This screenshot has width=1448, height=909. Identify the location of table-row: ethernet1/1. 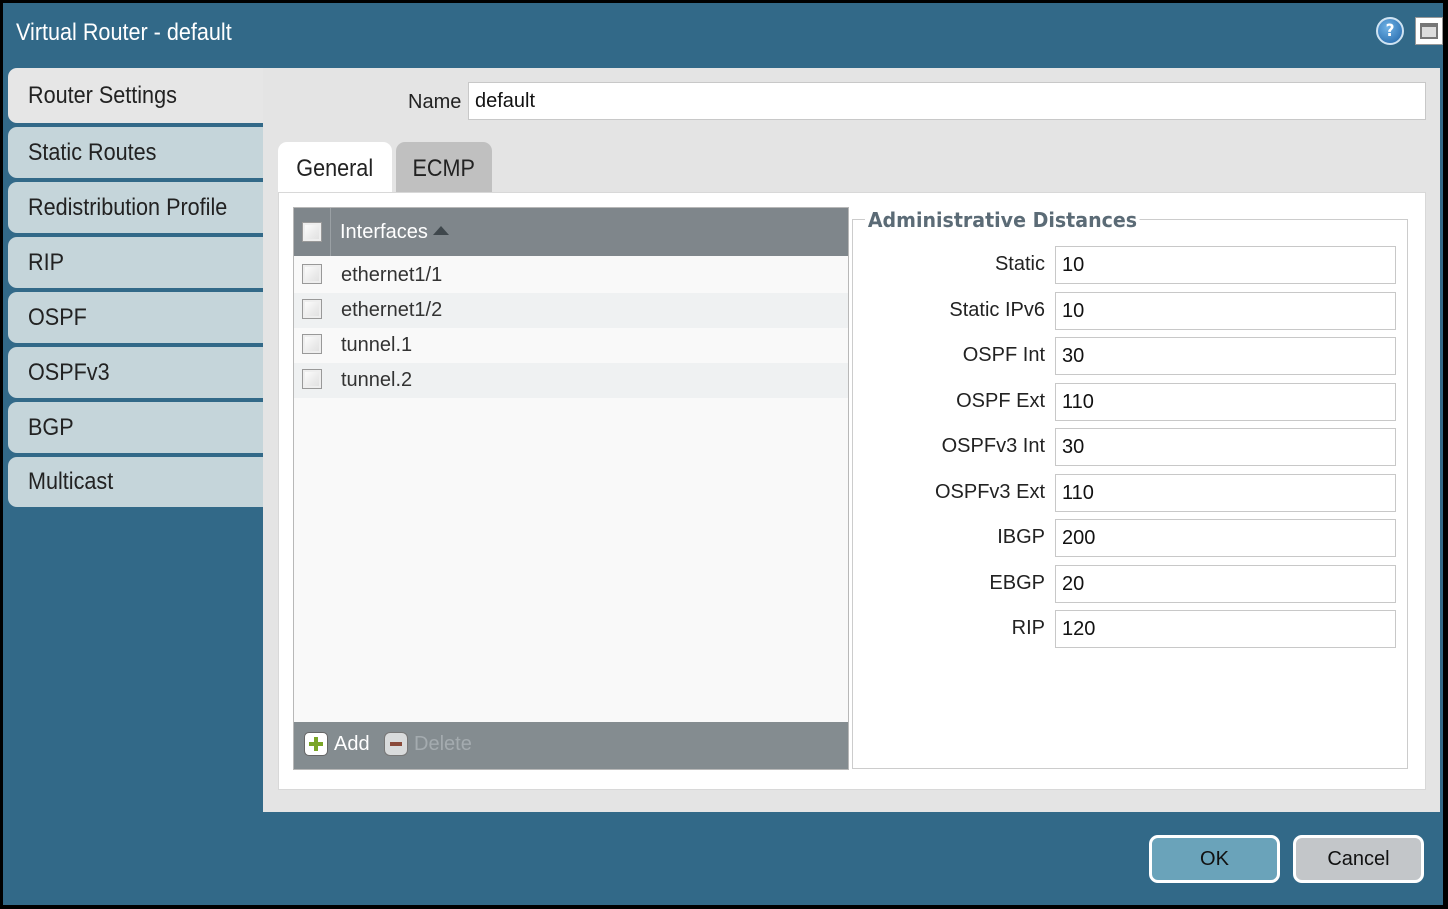
(571, 275).